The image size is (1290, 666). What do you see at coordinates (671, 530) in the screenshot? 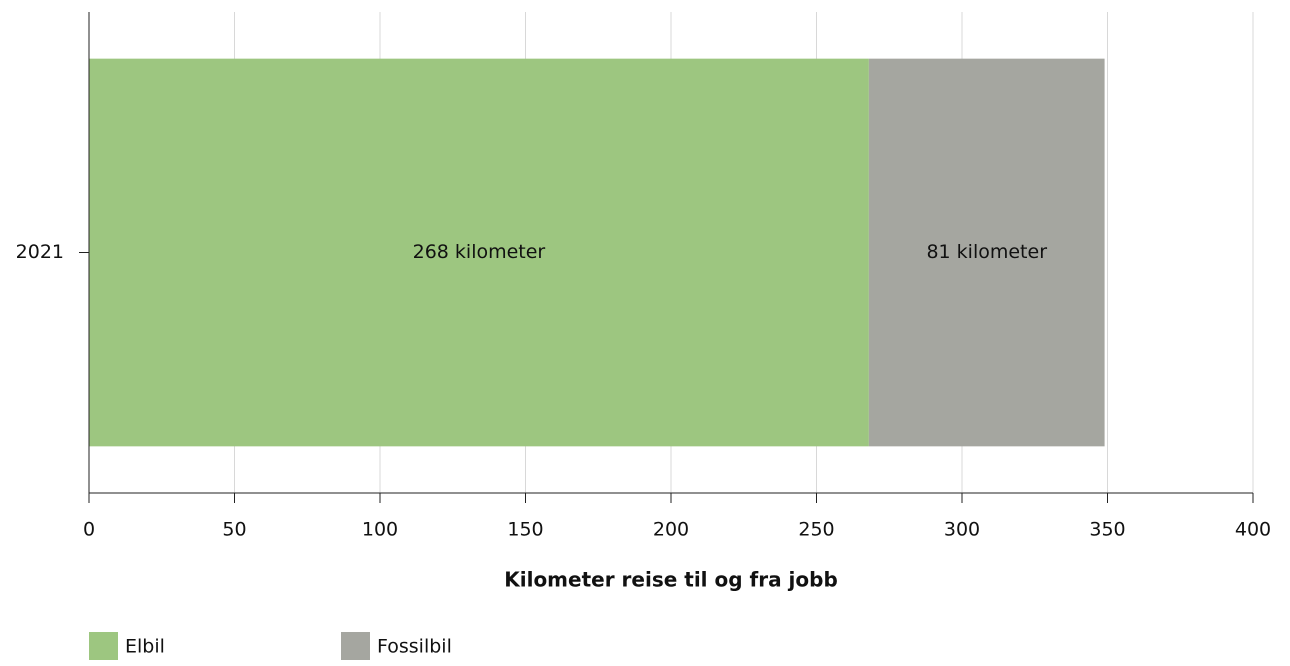
I see `x-tick-label: 200` at bounding box center [671, 530].